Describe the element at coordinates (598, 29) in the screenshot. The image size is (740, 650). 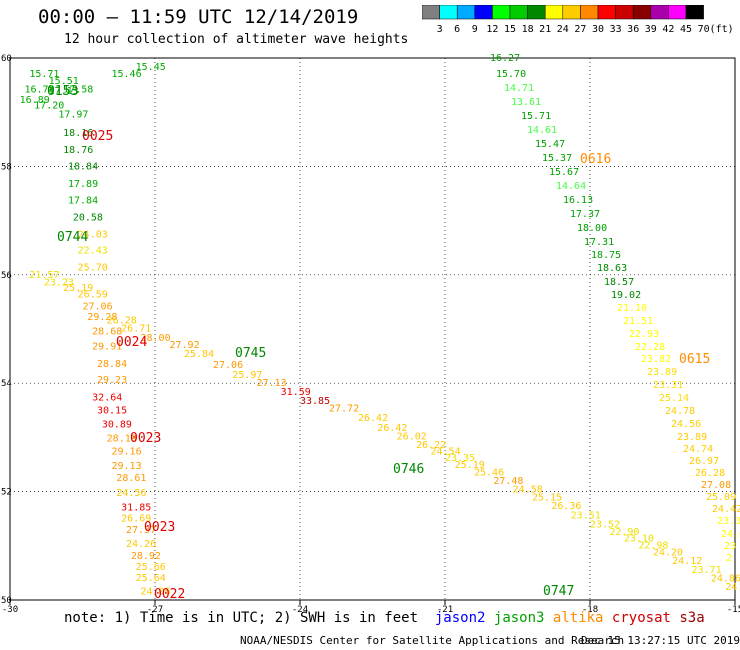
I see `legend-label: 30` at that location.